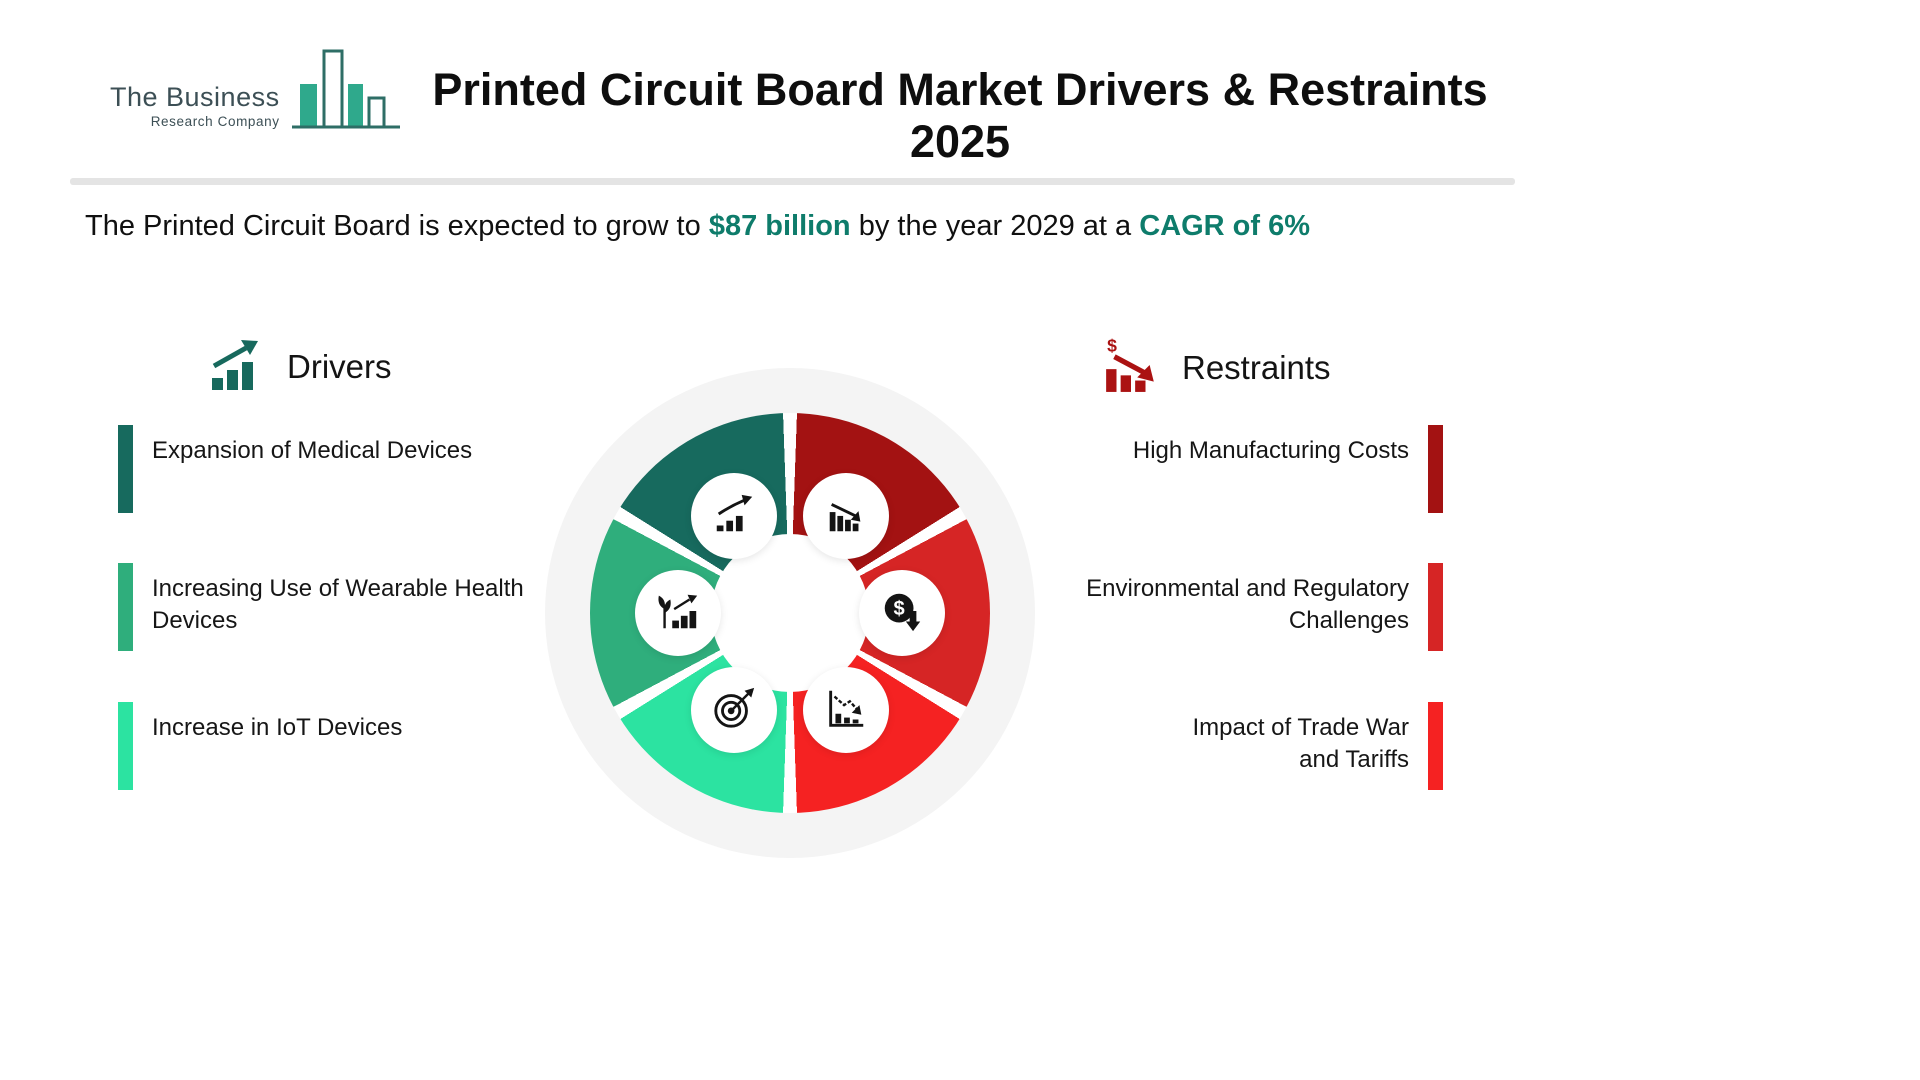 The image size is (1920, 1080). I want to click on wheel-node-bottom-left, so click(734, 710).